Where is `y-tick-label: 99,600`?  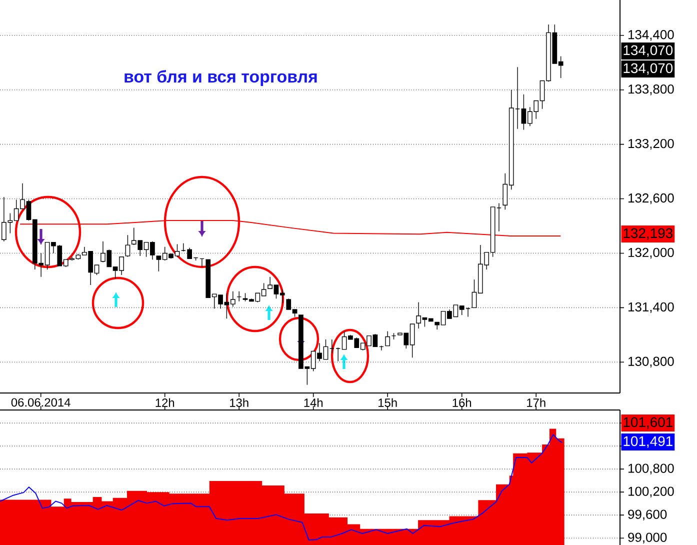 y-tick-label: 99,600 is located at coordinates (647, 515).